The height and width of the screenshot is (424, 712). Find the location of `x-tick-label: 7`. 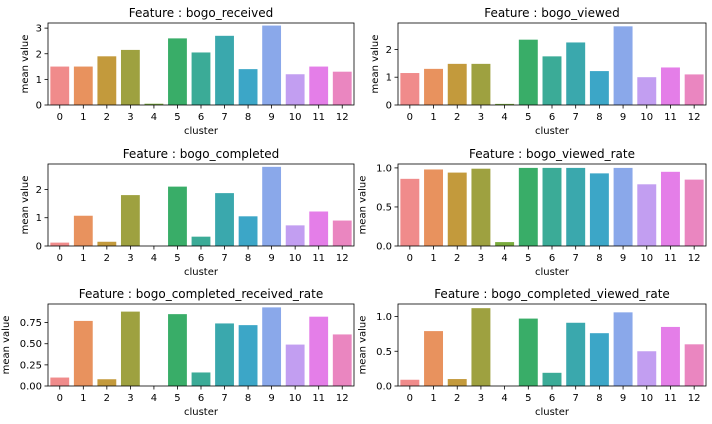

x-tick-label: 7 is located at coordinates (576, 117).